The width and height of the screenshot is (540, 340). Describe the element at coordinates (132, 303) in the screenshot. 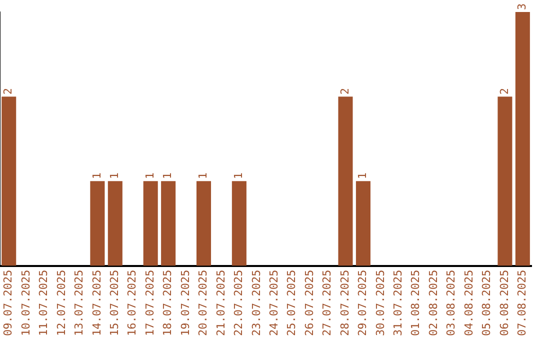

I see `x-tick-label: 16.07.2025` at that location.